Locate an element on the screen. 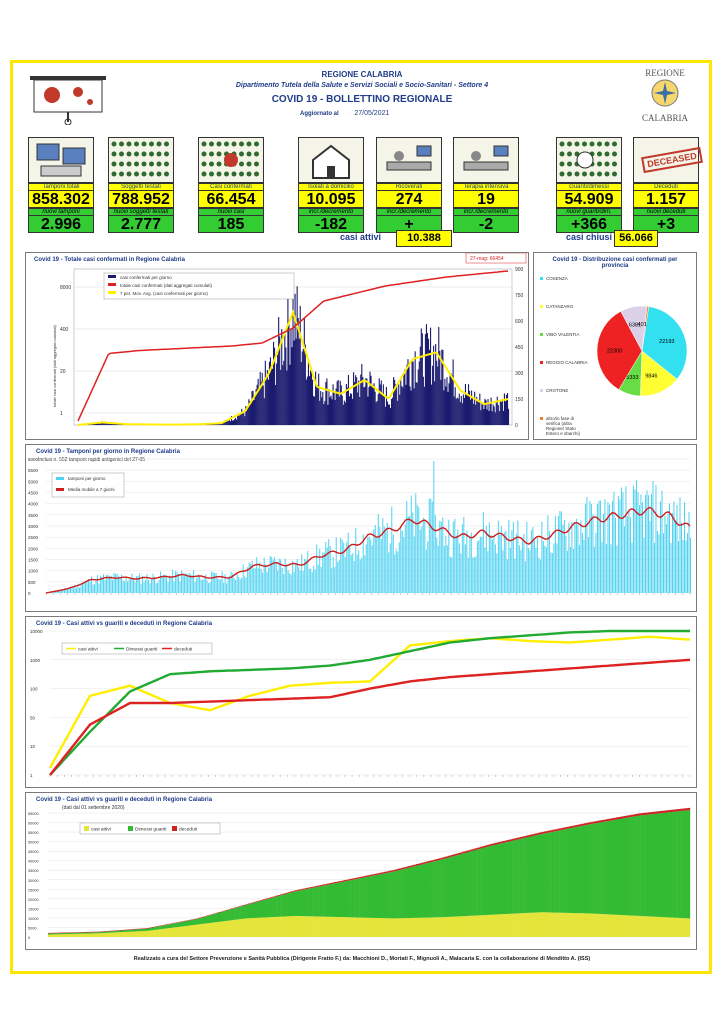 The width and height of the screenshot is (724, 1024). tile-icon is located at coordinates (331, 160).